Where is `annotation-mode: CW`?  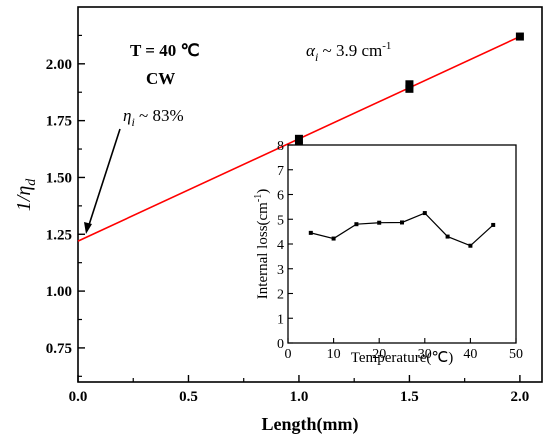 annotation-mode: CW is located at coordinates (160, 78).